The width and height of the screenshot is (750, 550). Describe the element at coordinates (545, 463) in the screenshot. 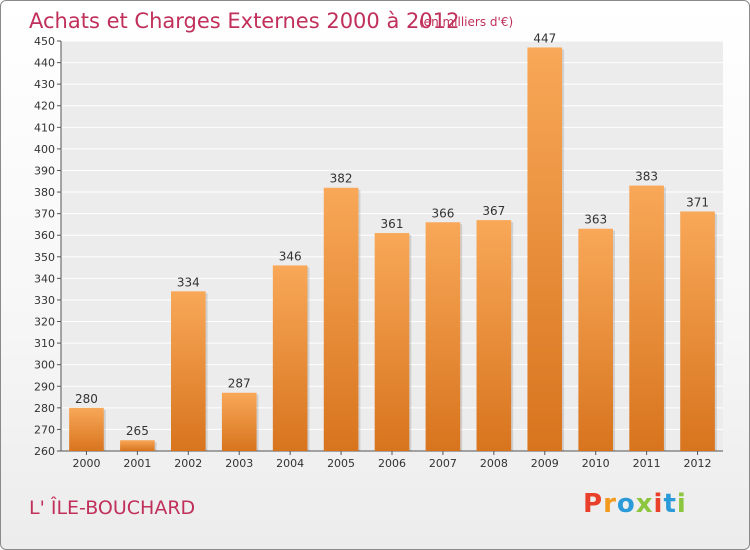

I see `x-tick-label: 2009` at that location.